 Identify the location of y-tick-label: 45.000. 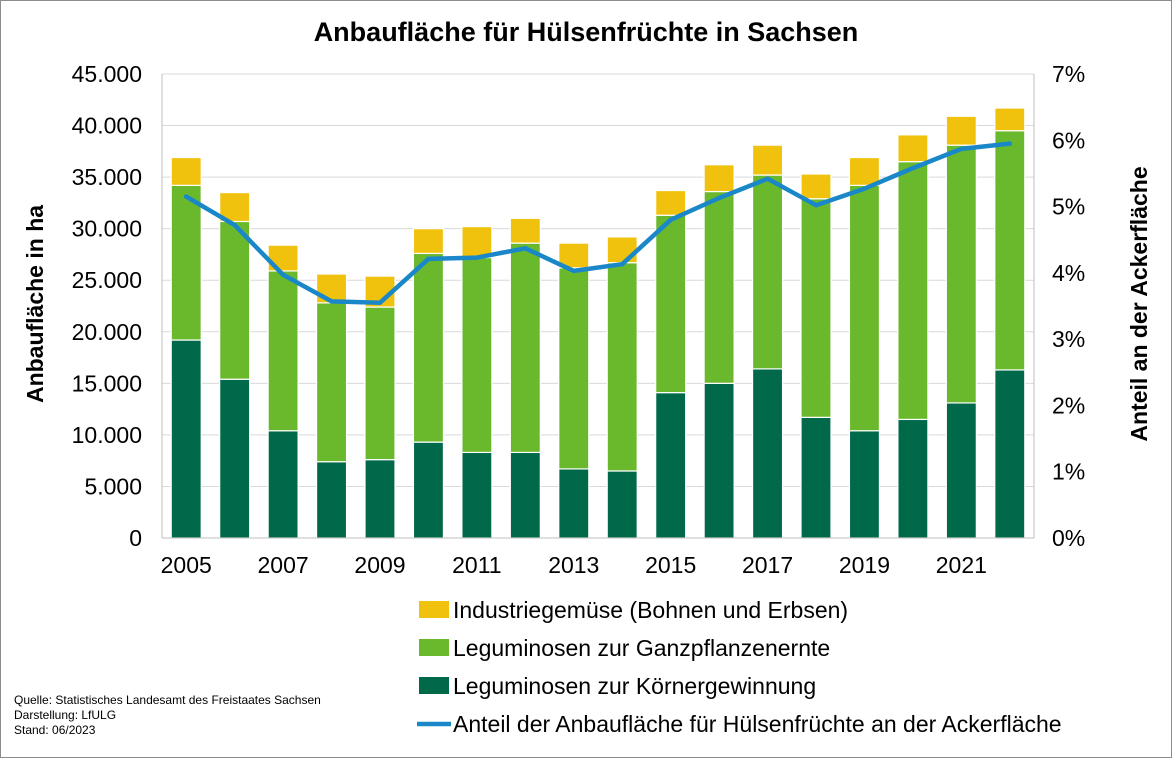
(107, 74).